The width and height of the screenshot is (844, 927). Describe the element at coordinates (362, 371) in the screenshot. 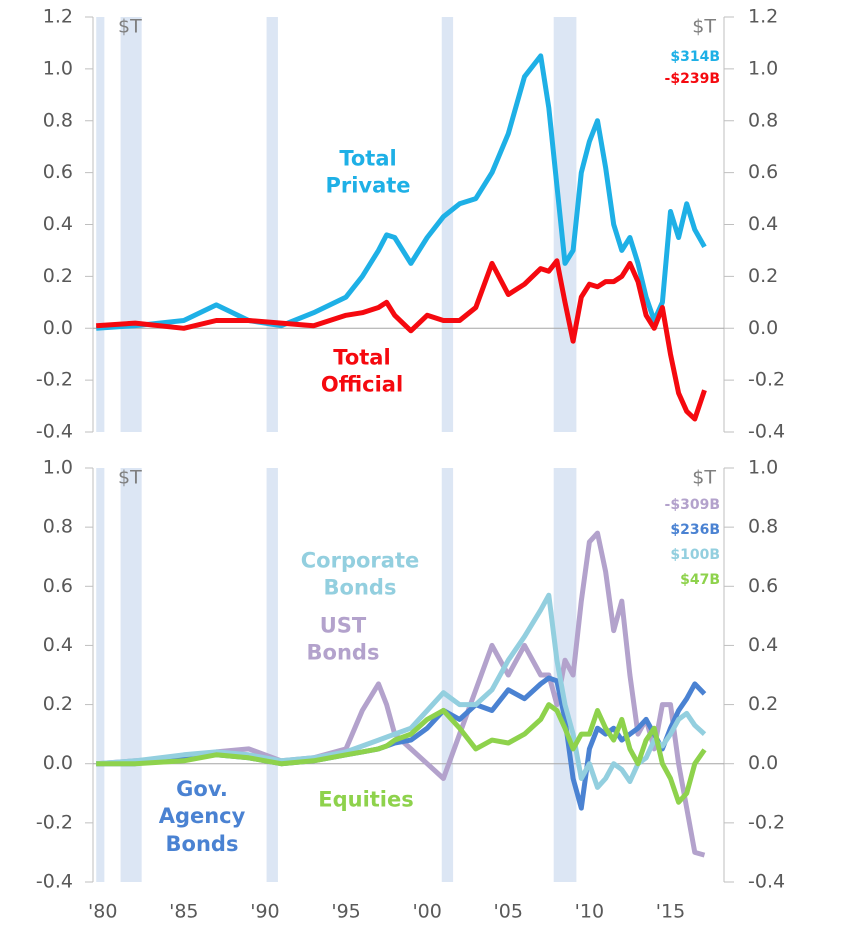

I see `series-label: Total Official` at that location.